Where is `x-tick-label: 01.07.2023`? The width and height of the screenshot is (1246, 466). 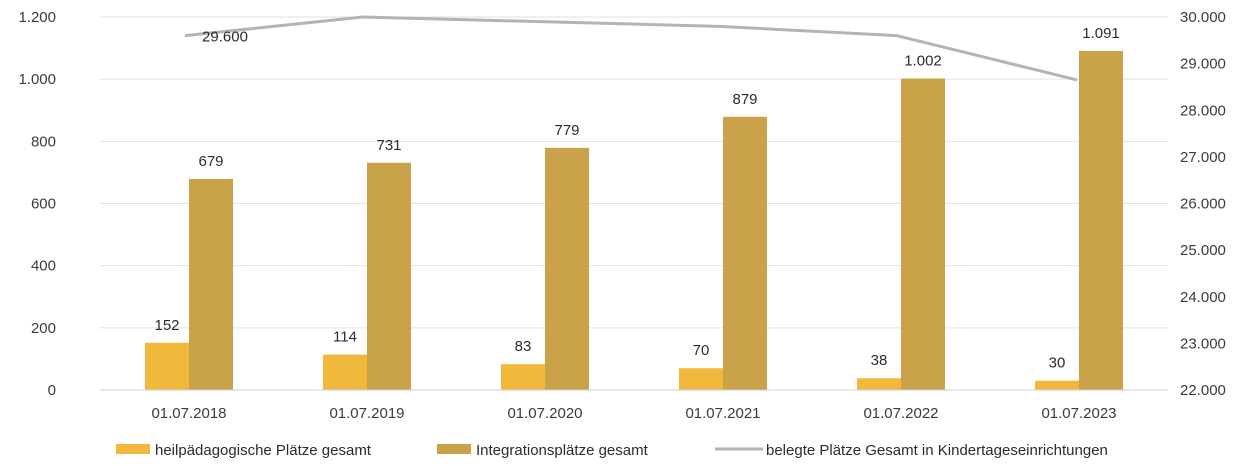
x-tick-label: 01.07.2023 is located at coordinates (1078, 413).